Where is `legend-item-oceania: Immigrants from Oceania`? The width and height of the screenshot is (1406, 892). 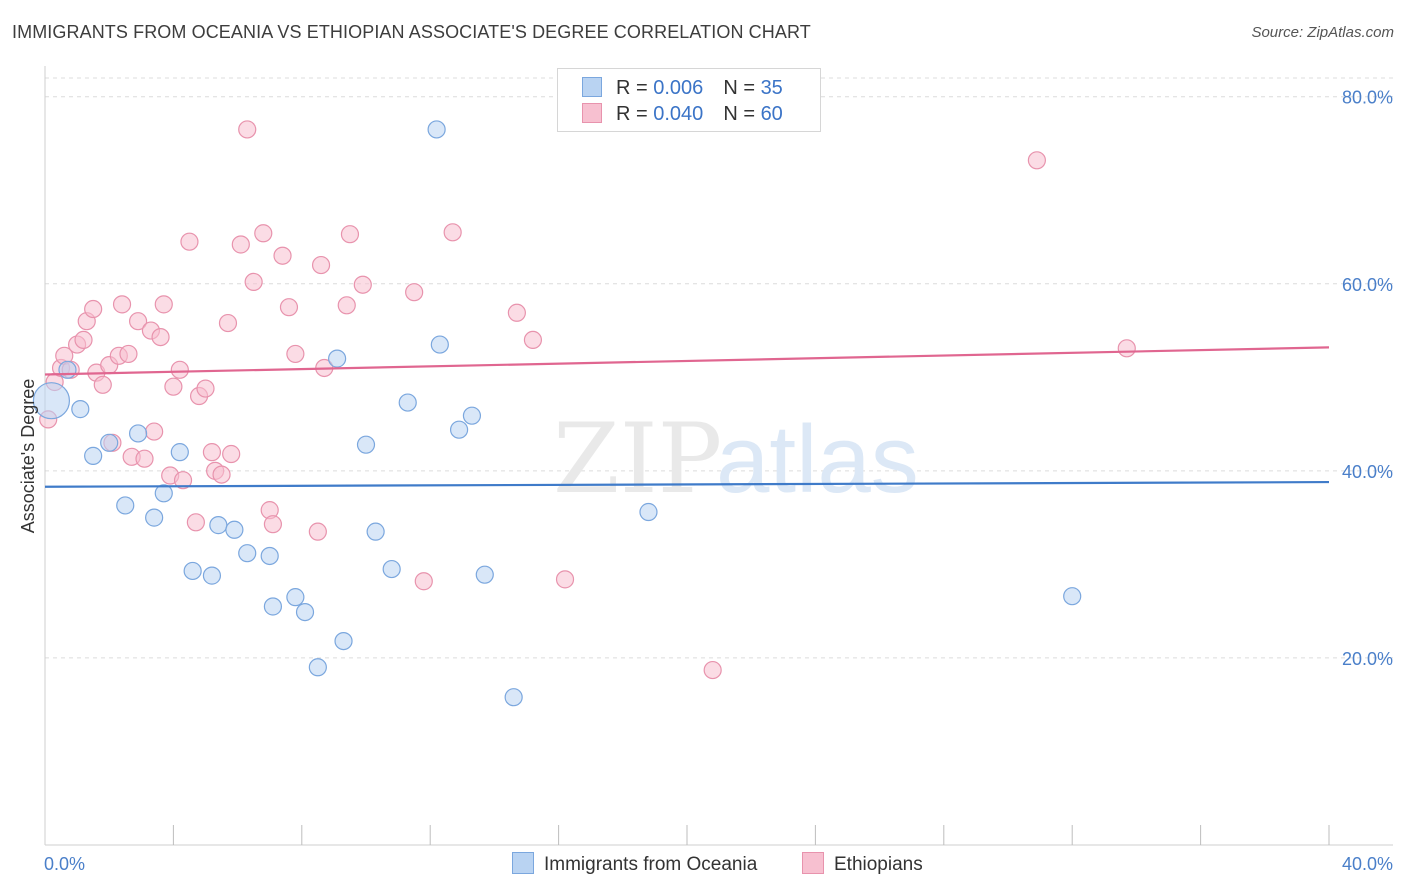
legend-item-oceania: Immigrants from Oceania is located at coordinates (634, 864).